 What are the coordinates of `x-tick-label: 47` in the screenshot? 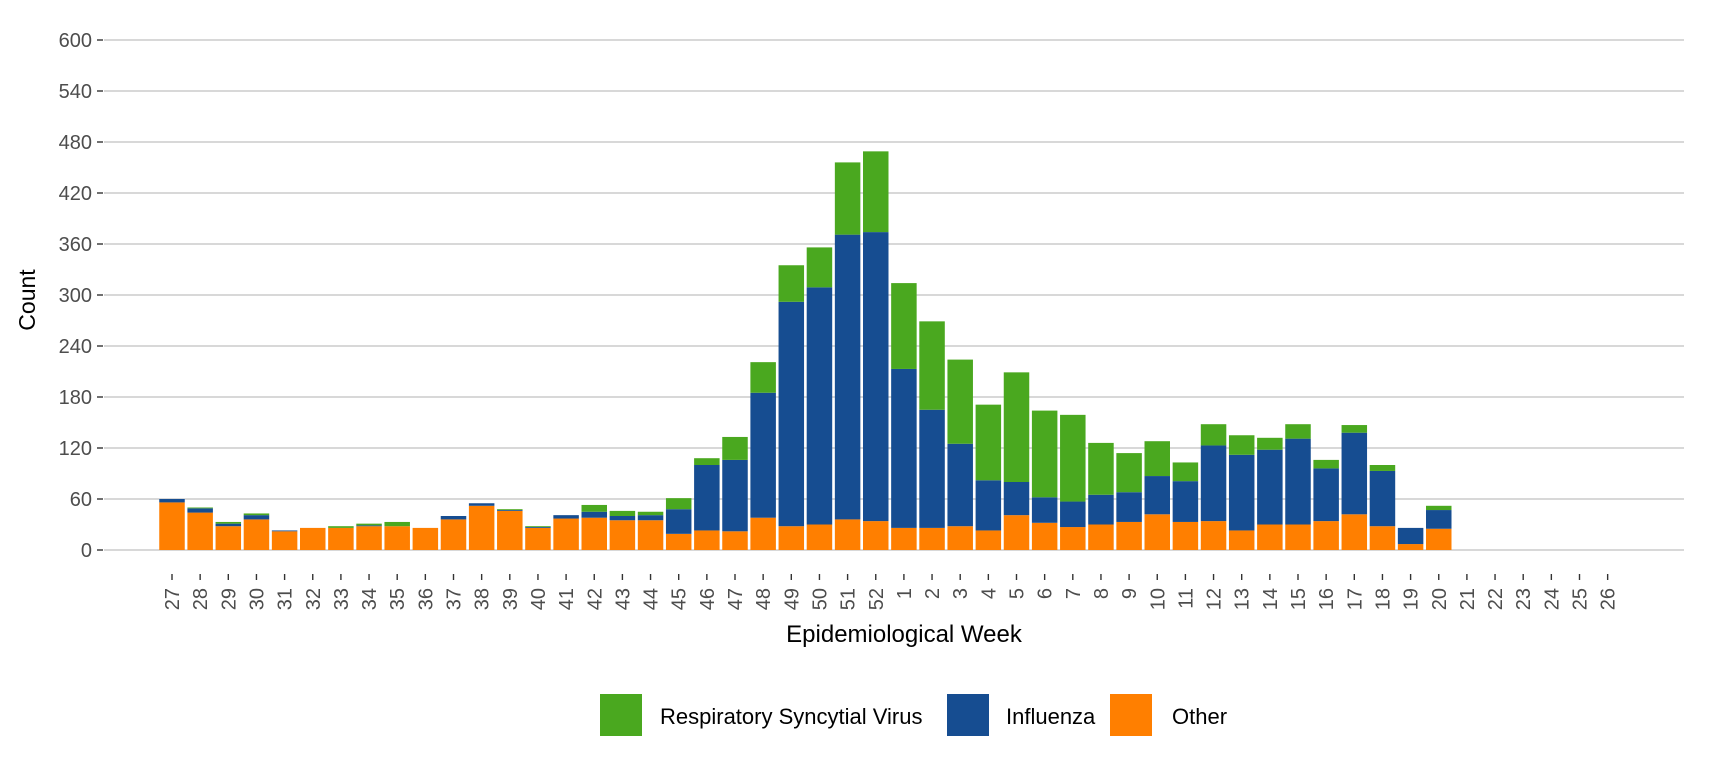 It's located at (736, 599).